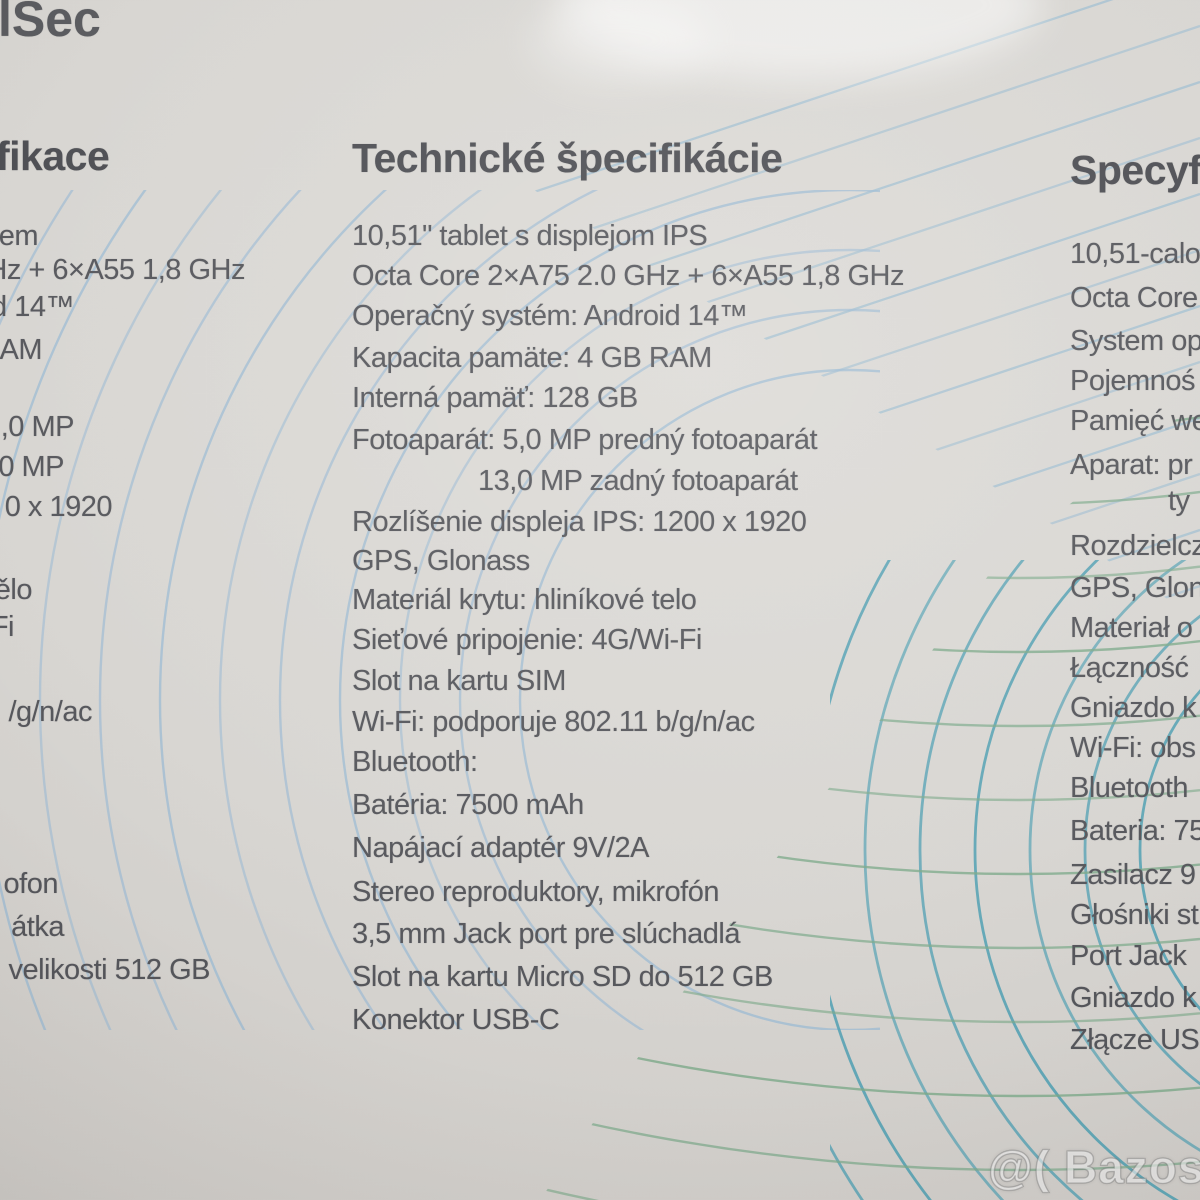 The height and width of the screenshot is (1200, 1200). What do you see at coordinates (58, 507) in the screenshot?
I see `spec-line: 0 x 1920` at bounding box center [58, 507].